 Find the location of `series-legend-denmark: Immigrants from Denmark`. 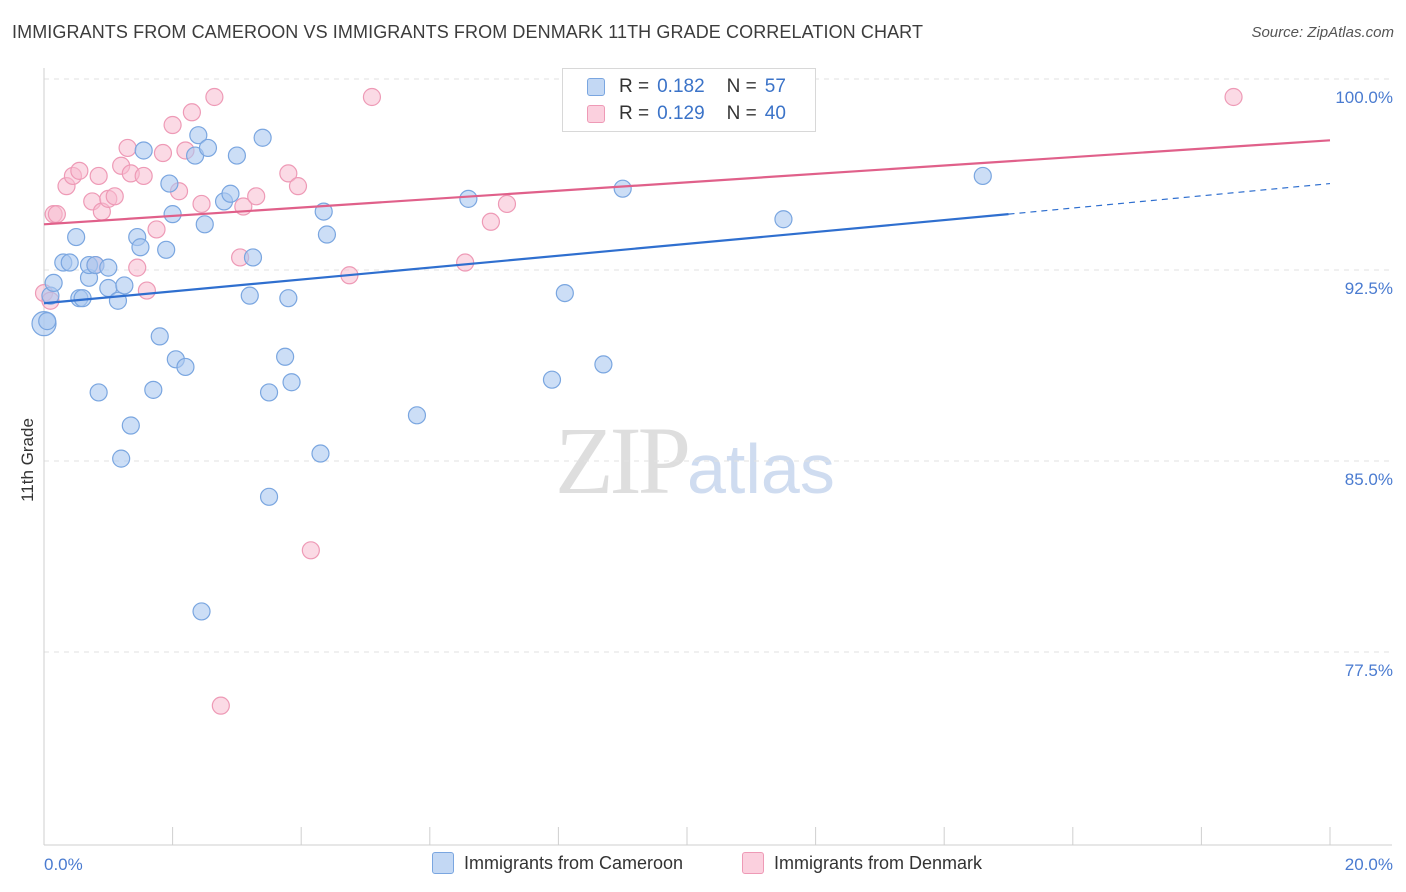

series-legend-denmark: Immigrants from Denmark is located at coordinates (862, 863).